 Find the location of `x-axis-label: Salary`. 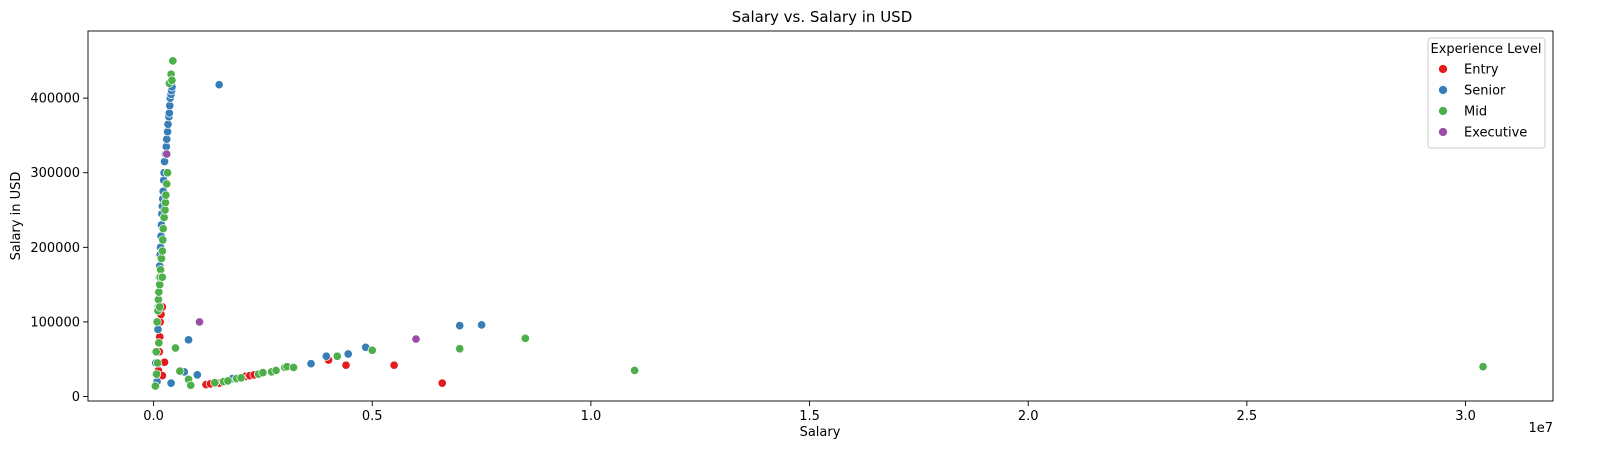

x-axis-label: Salary is located at coordinates (820, 432).